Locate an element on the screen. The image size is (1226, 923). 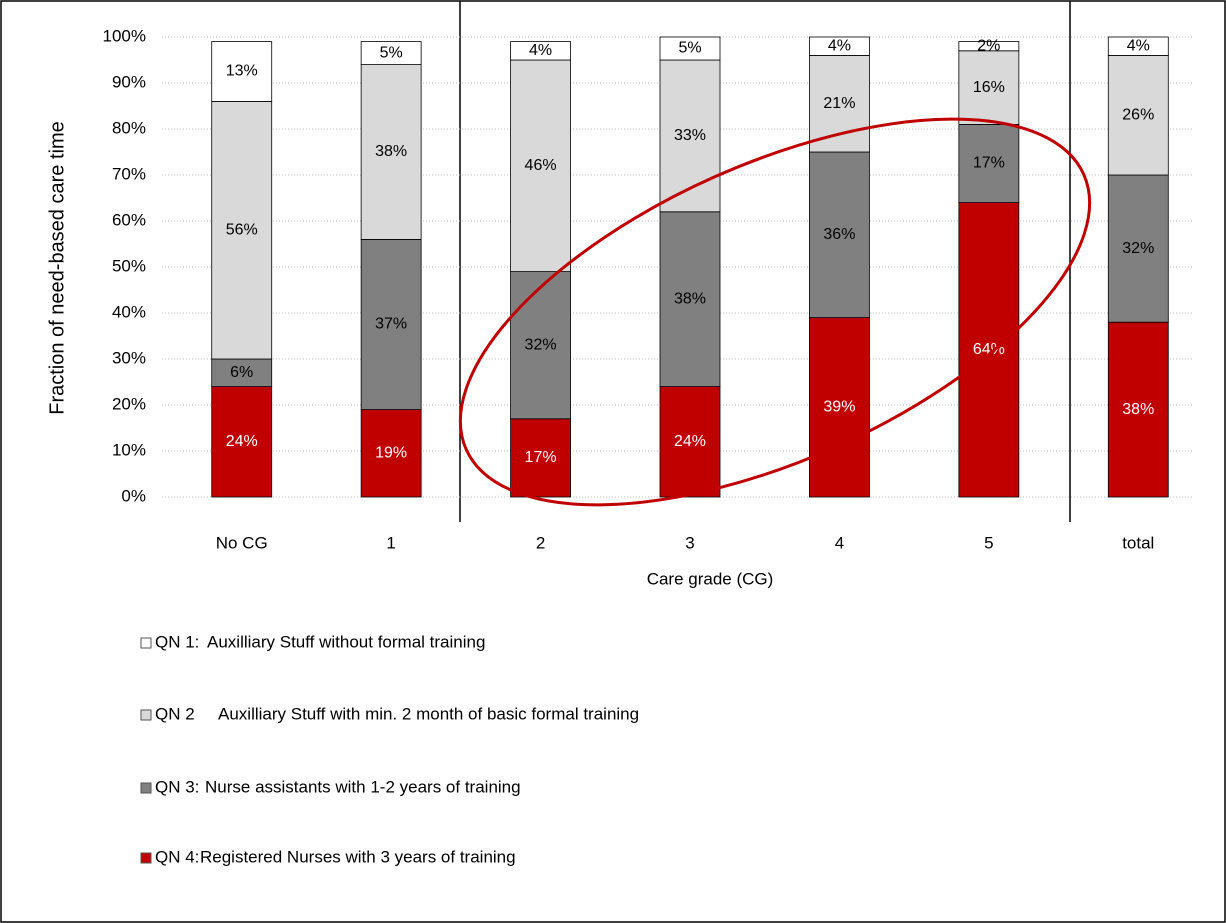
data-label: 2% is located at coordinates (988, 45).